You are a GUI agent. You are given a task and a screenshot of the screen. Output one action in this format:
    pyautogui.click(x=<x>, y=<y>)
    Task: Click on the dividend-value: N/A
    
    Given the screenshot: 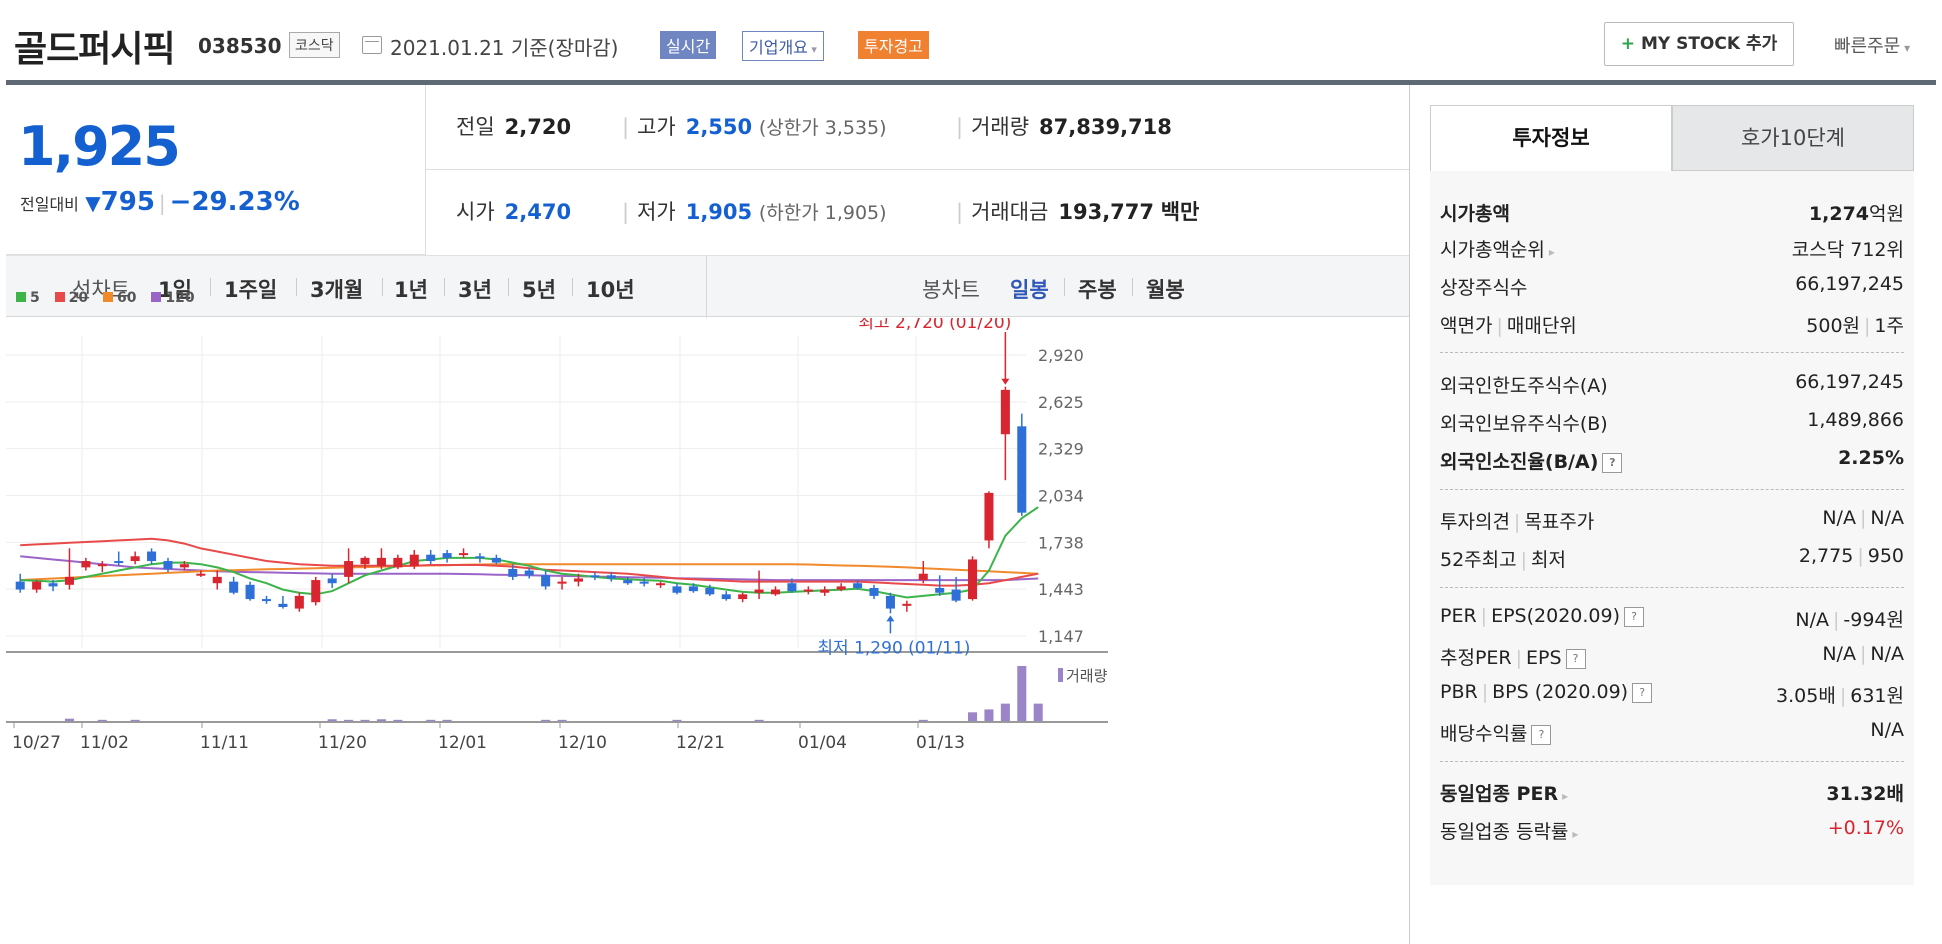 What is the action you would take?
    pyautogui.click(x=1887, y=730)
    